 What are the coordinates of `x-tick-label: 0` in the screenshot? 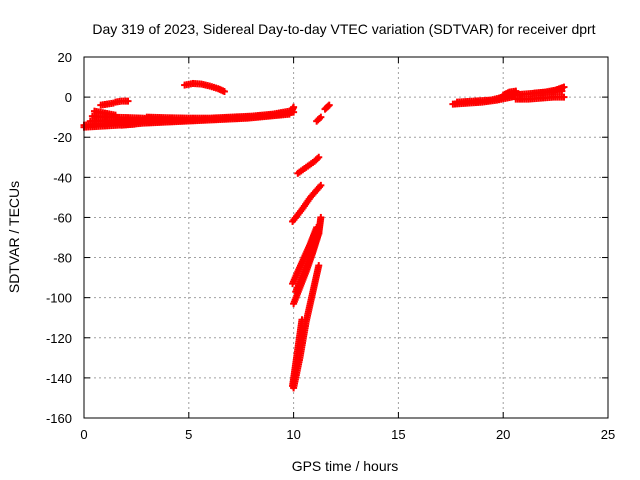 It's located at (83, 434).